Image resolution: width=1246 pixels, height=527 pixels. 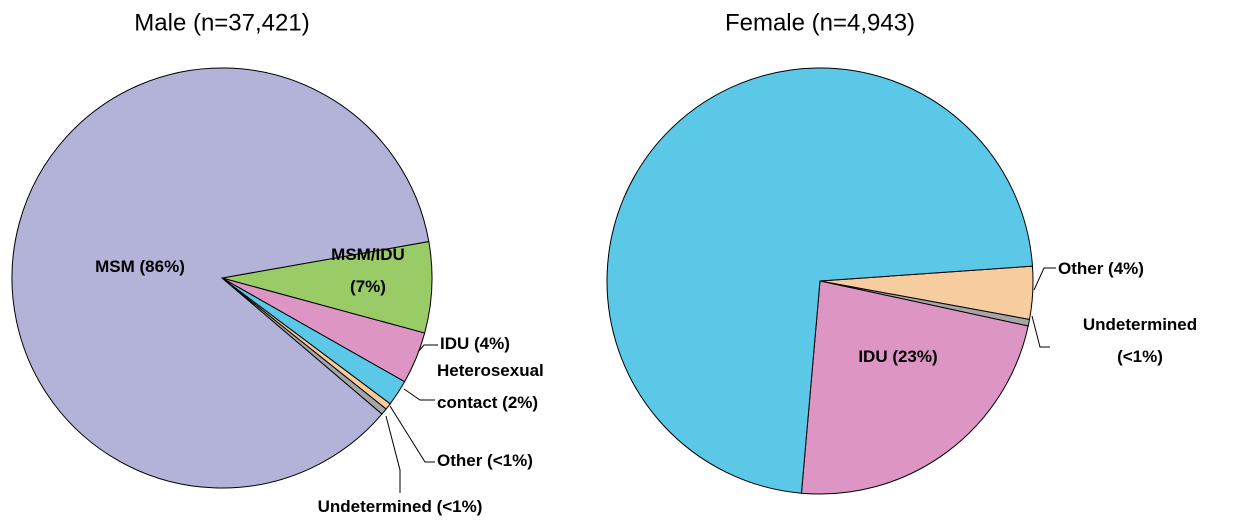 I want to click on slice-label: MSM (86%), so click(x=140, y=266).